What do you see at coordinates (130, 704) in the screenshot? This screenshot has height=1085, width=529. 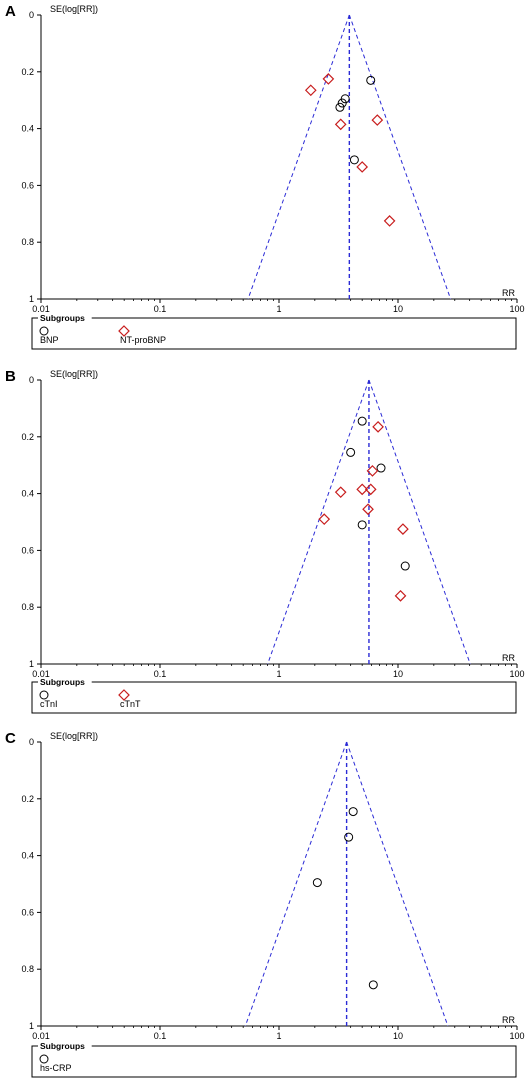 I see `legend-series-label: cTnT` at bounding box center [130, 704].